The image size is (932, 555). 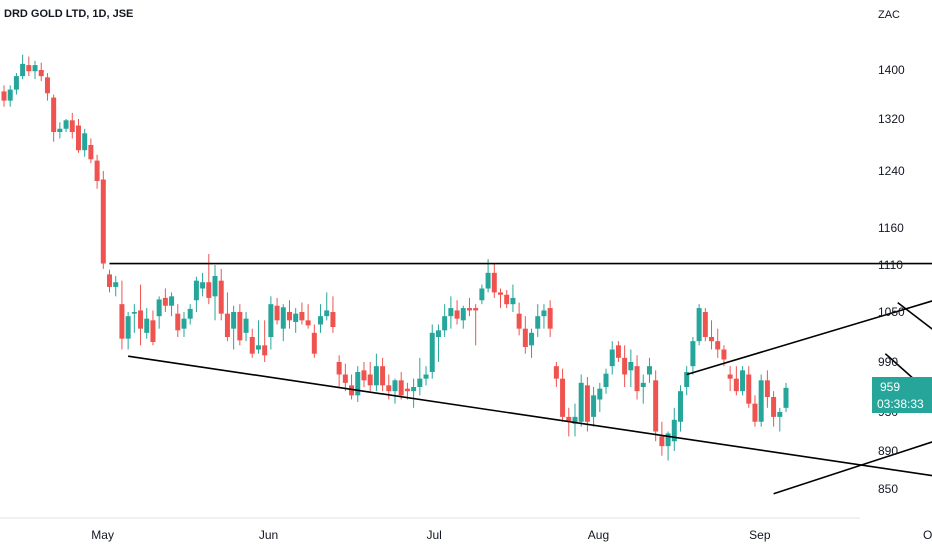 I want to click on falling-channel-lower, so click(x=908, y=403).